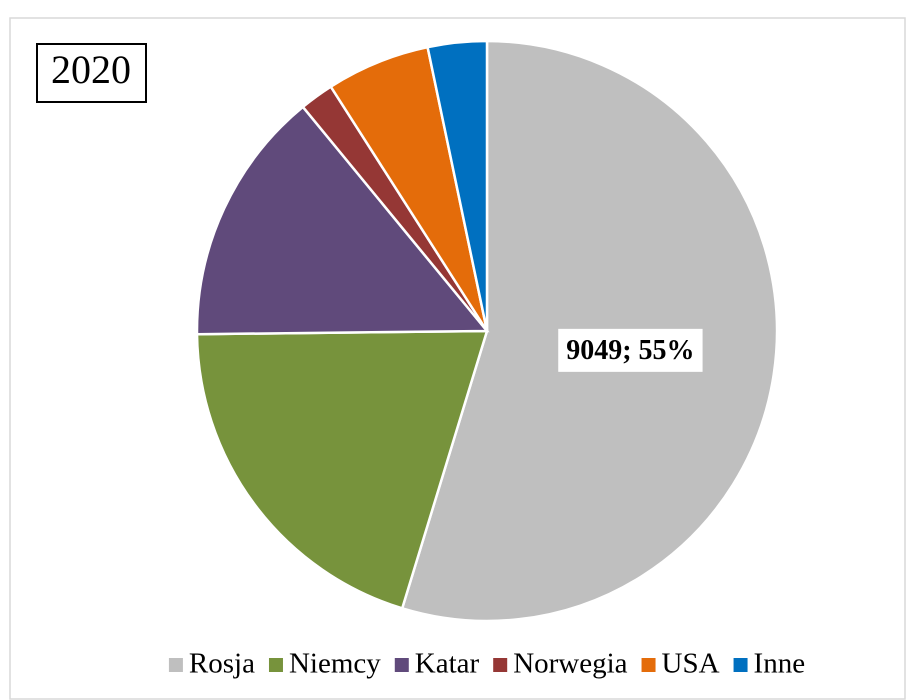  I want to click on data-label-box, so click(630, 350).